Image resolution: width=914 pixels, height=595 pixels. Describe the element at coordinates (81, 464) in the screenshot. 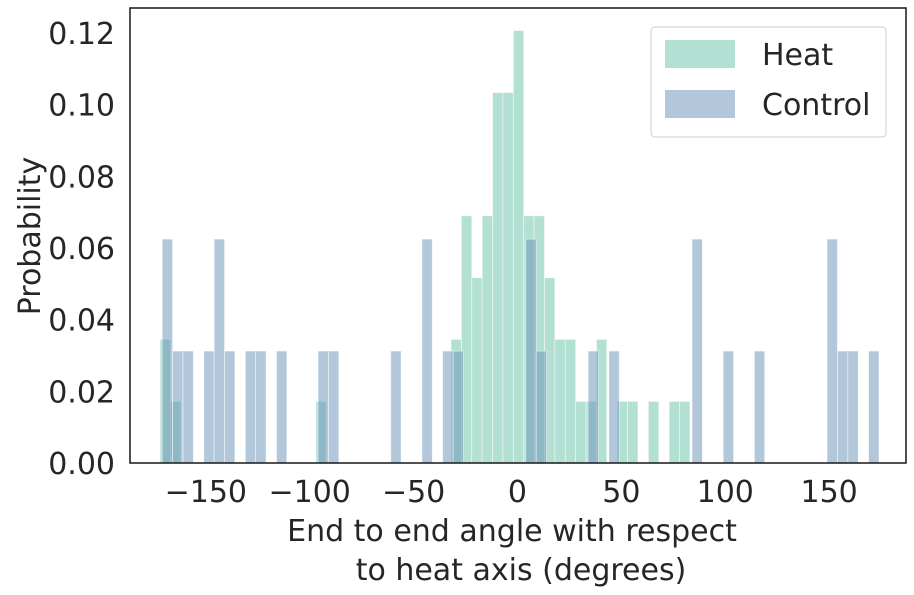

I see `y-tick-label: 0.00` at that location.